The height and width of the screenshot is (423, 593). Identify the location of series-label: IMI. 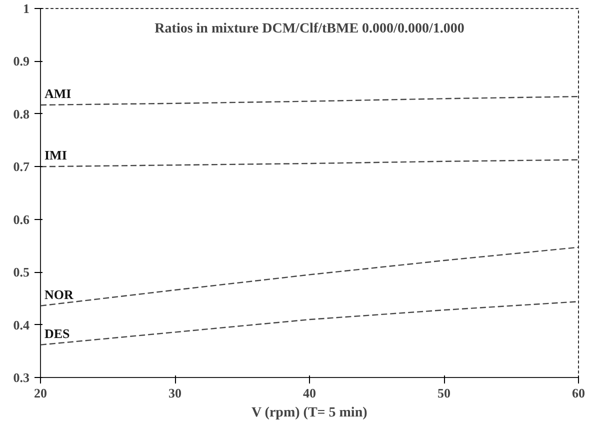
(55, 155).